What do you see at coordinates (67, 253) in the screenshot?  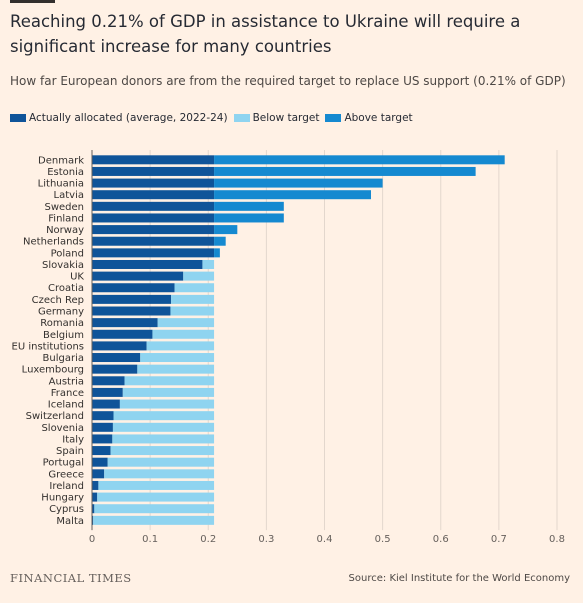 I see `category-label: Poland` at bounding box center [67, 253].